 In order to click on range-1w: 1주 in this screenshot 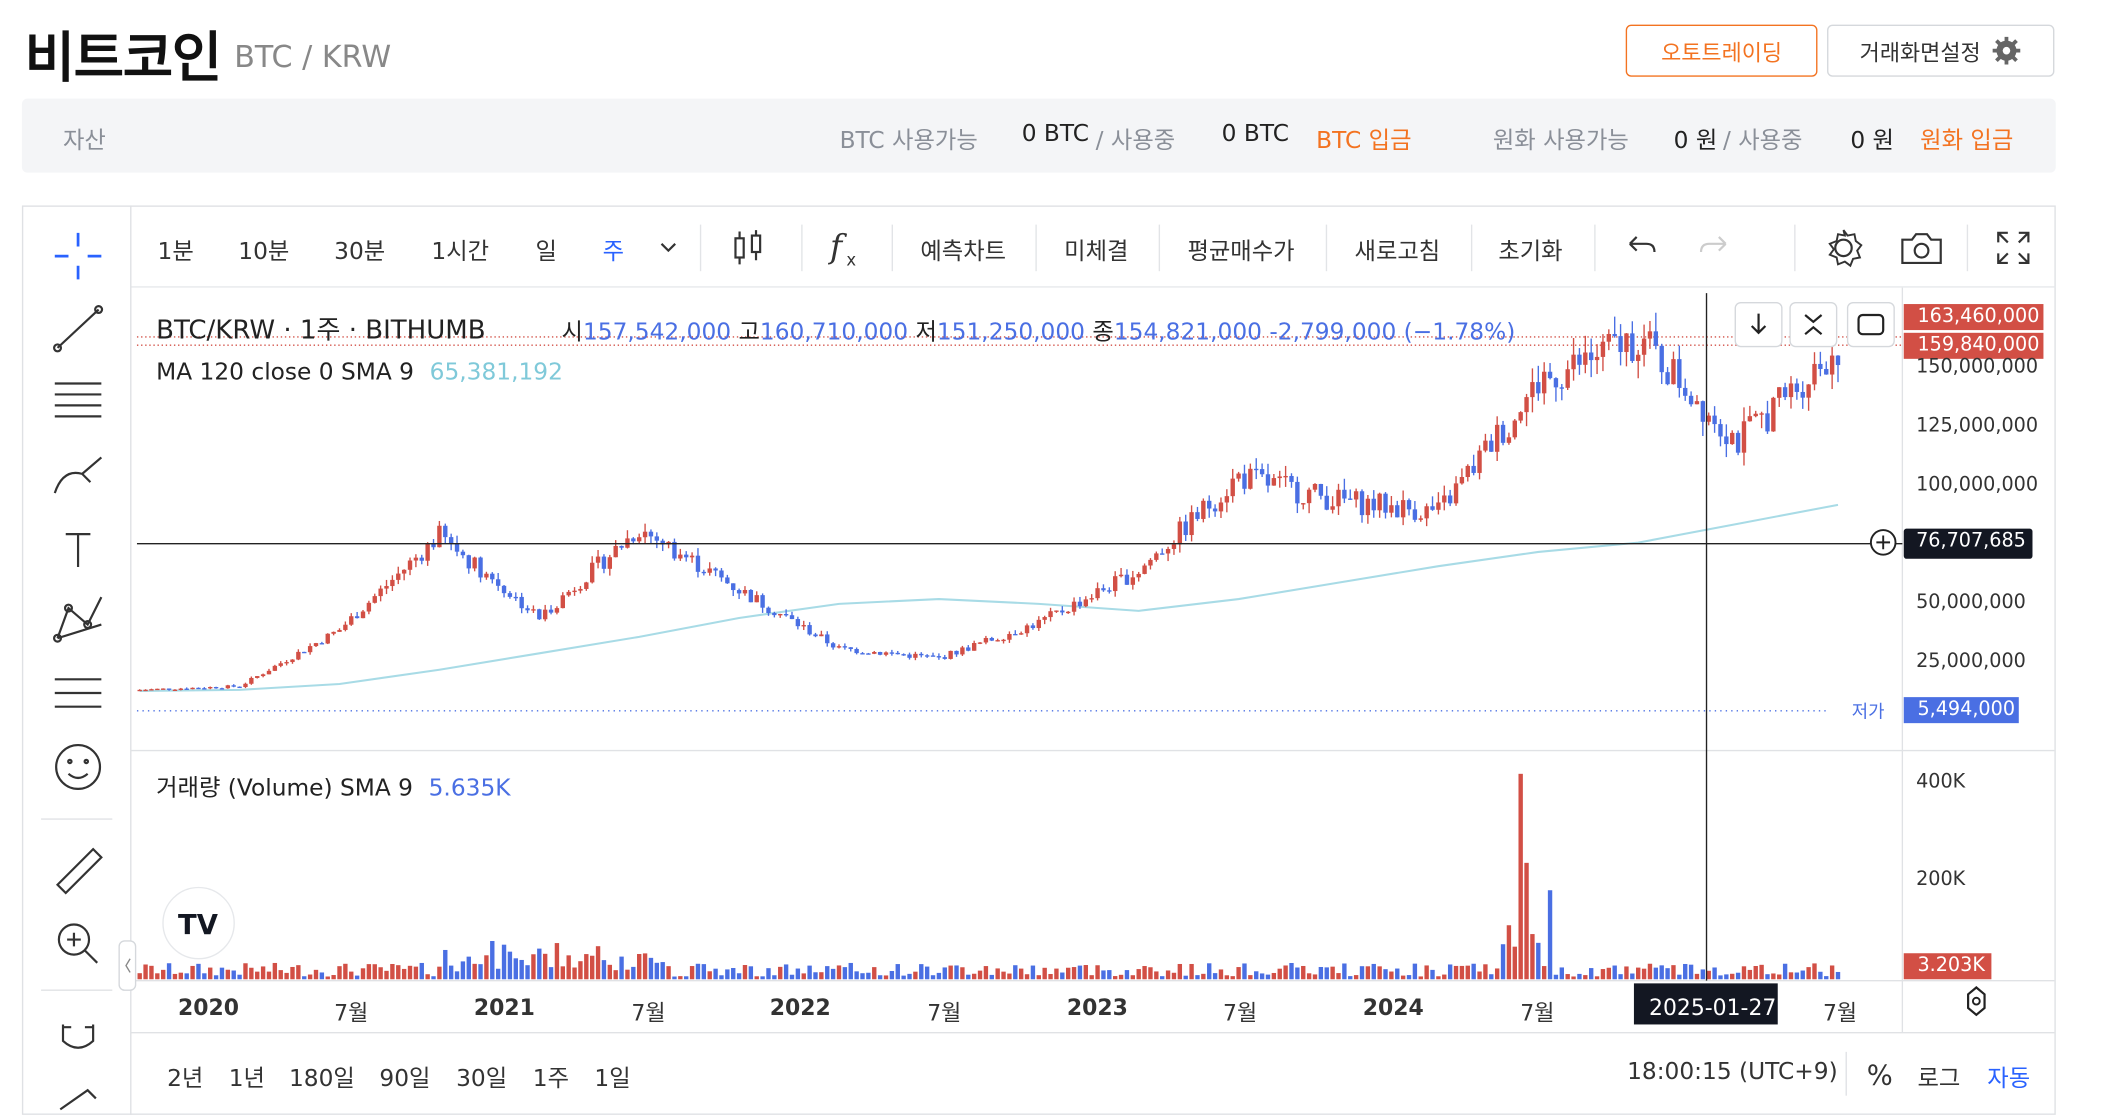, I will do `click(551, 1079)`.